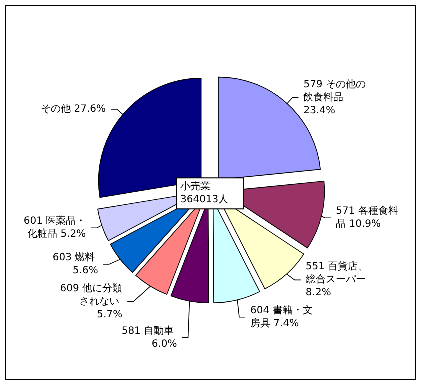 The image size is (423, 387). Describe the element at coordinates (337, 273) in the screenshot. I see `slice-label: 551 百貨店、総合スーパー` at that location.